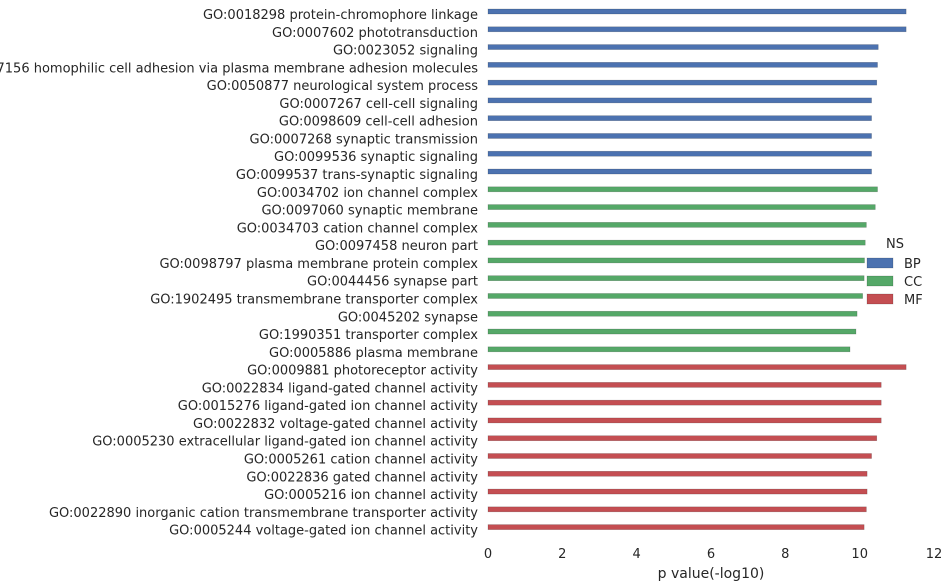 The image size is (948, 587). I want to click on category-label: GO:0034703 cation channel complex, so click(358, 228).